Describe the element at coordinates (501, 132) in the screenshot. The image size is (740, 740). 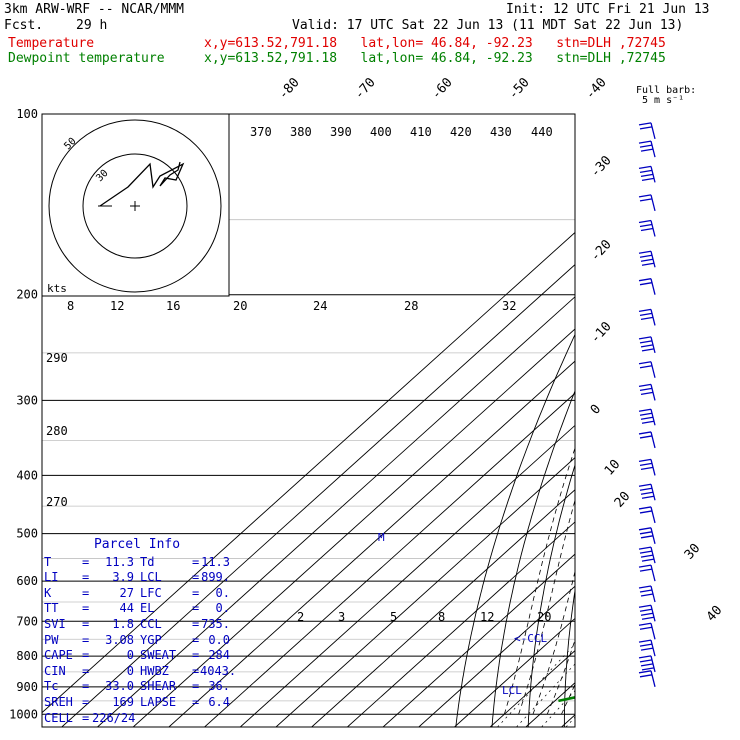
I see `theta-label: 430` at that location.